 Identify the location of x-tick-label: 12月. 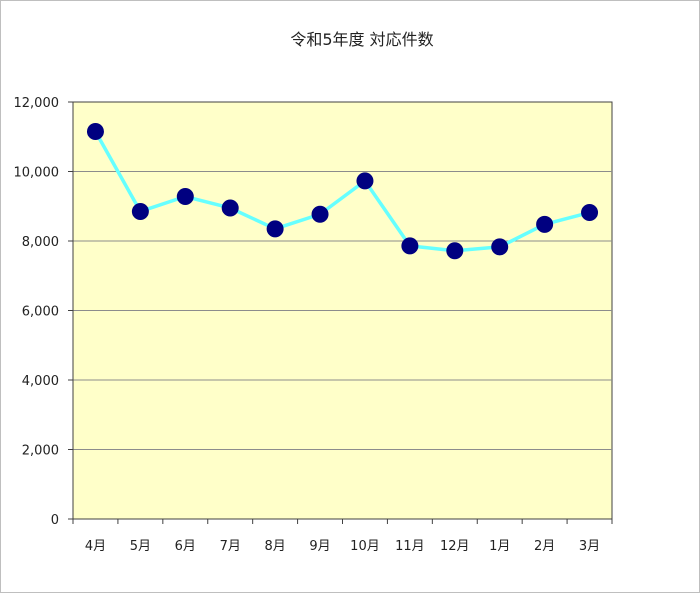
(455, 546).